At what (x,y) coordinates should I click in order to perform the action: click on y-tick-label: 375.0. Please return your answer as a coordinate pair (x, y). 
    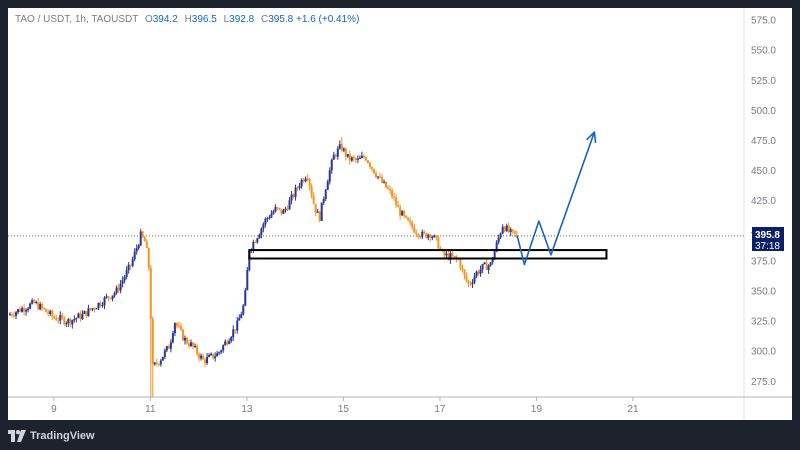
    Looking at the image, I should click on (763, 261).